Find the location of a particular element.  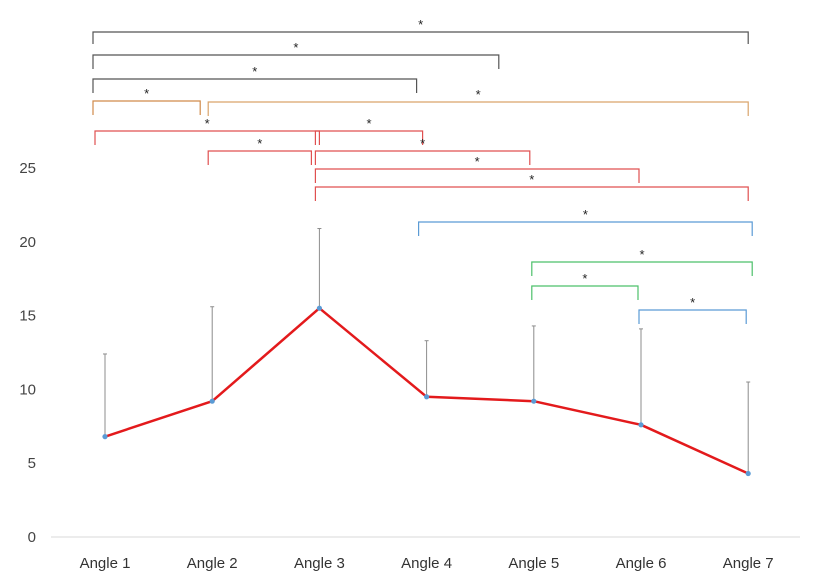

y-tick-label: 10 is located at coordinates (27, 389).